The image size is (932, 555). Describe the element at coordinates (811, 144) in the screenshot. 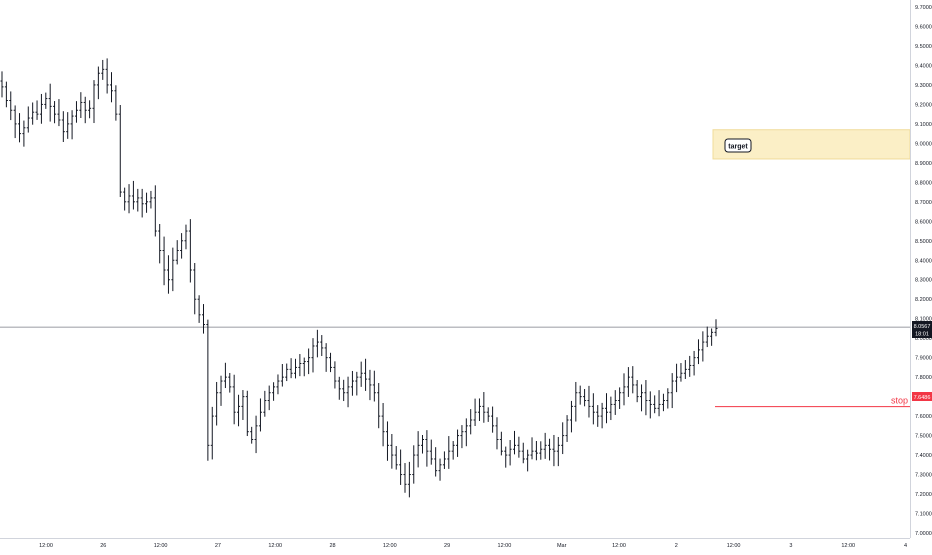

I see `target-zone: target` at that location.